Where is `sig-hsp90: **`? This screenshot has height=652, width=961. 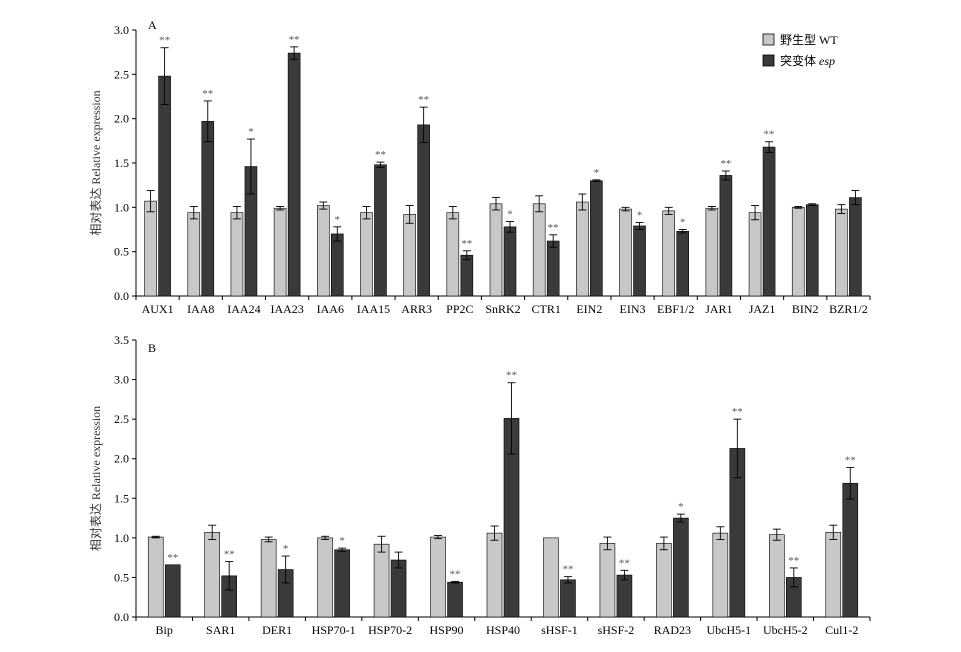
sig-hsp90: ** is located at coordinates (455, 574).